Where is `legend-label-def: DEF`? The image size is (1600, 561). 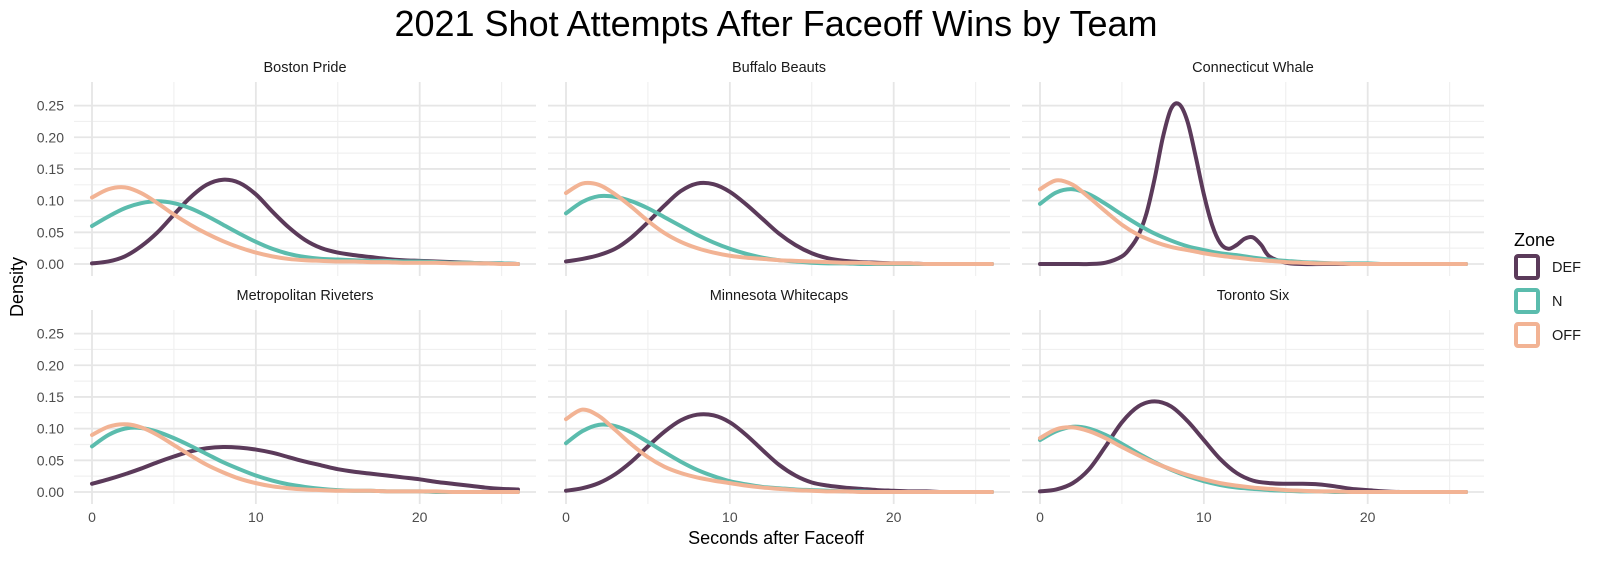 legend-label-def: DEF is located at coordinates (1566, 268).